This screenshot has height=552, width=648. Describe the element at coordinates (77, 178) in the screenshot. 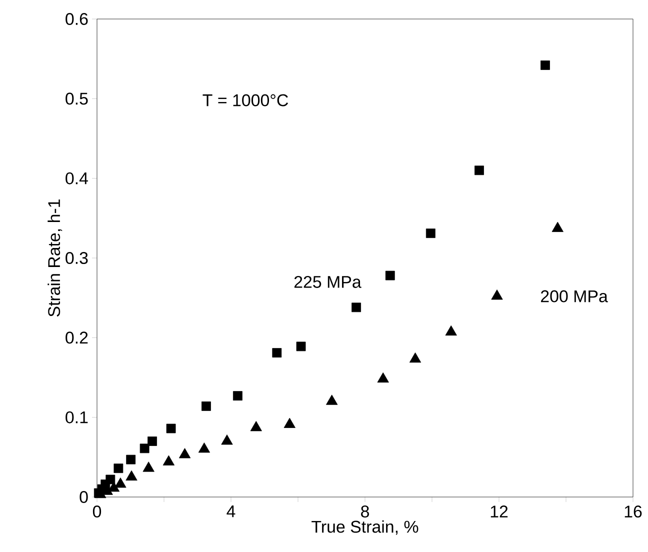

I see `y-tick-label: 0.4` at that location.